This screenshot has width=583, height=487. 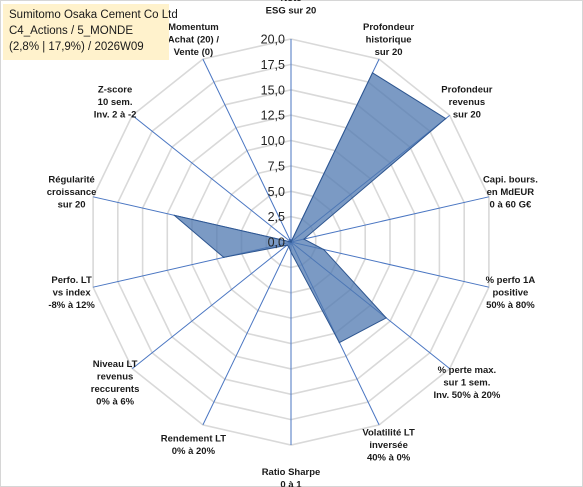 What do you see at coordinates (194, 451) in the screenshot?
I see `axis-label-line: 0% à 20%` at bounding box center [194, 451].